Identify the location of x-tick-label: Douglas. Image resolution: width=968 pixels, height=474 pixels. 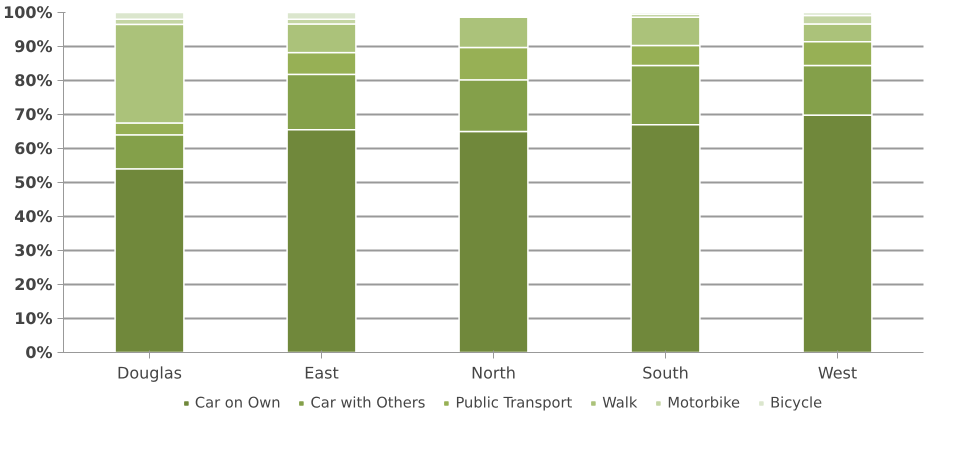
(149, 373).